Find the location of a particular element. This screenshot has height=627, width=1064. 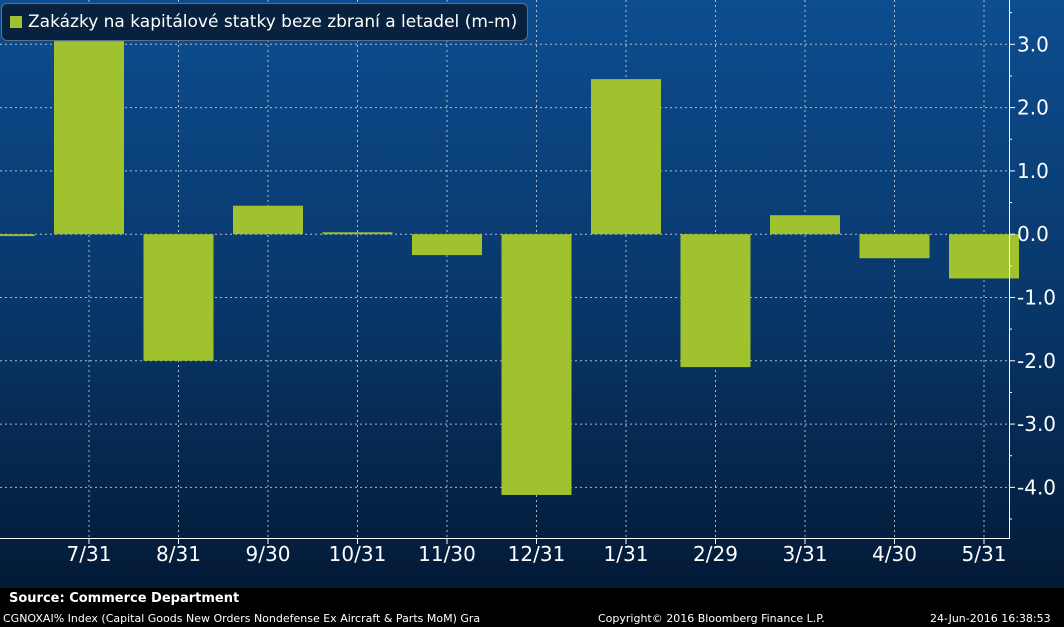

x-tick-label: 1/31 is located at coordinates (626, 554).